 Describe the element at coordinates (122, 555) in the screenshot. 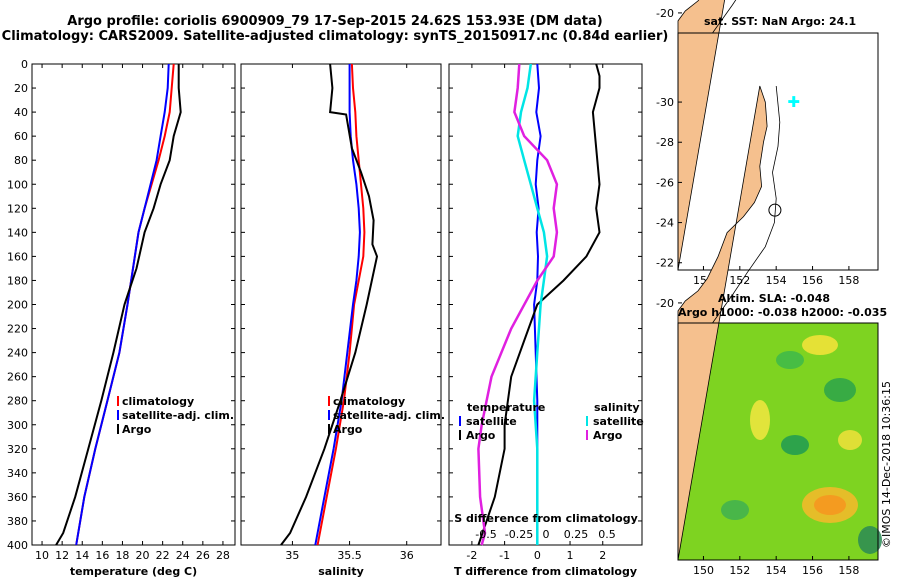

I see `x-tick-label: 18` at that location.